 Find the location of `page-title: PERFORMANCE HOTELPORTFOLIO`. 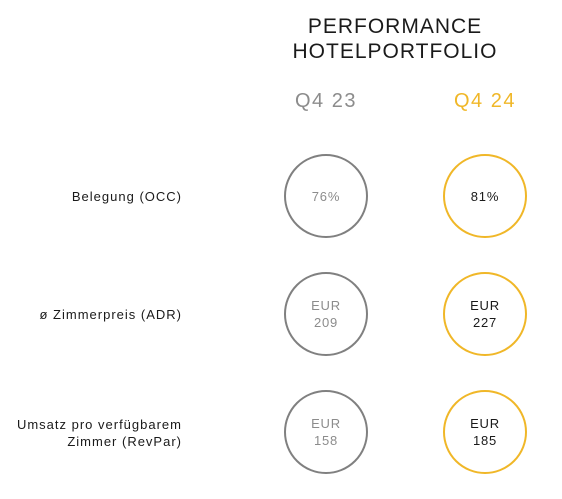

page-title: PERFORMANCE HOTELPORTFOLIO is located at coordinates (395, 39).